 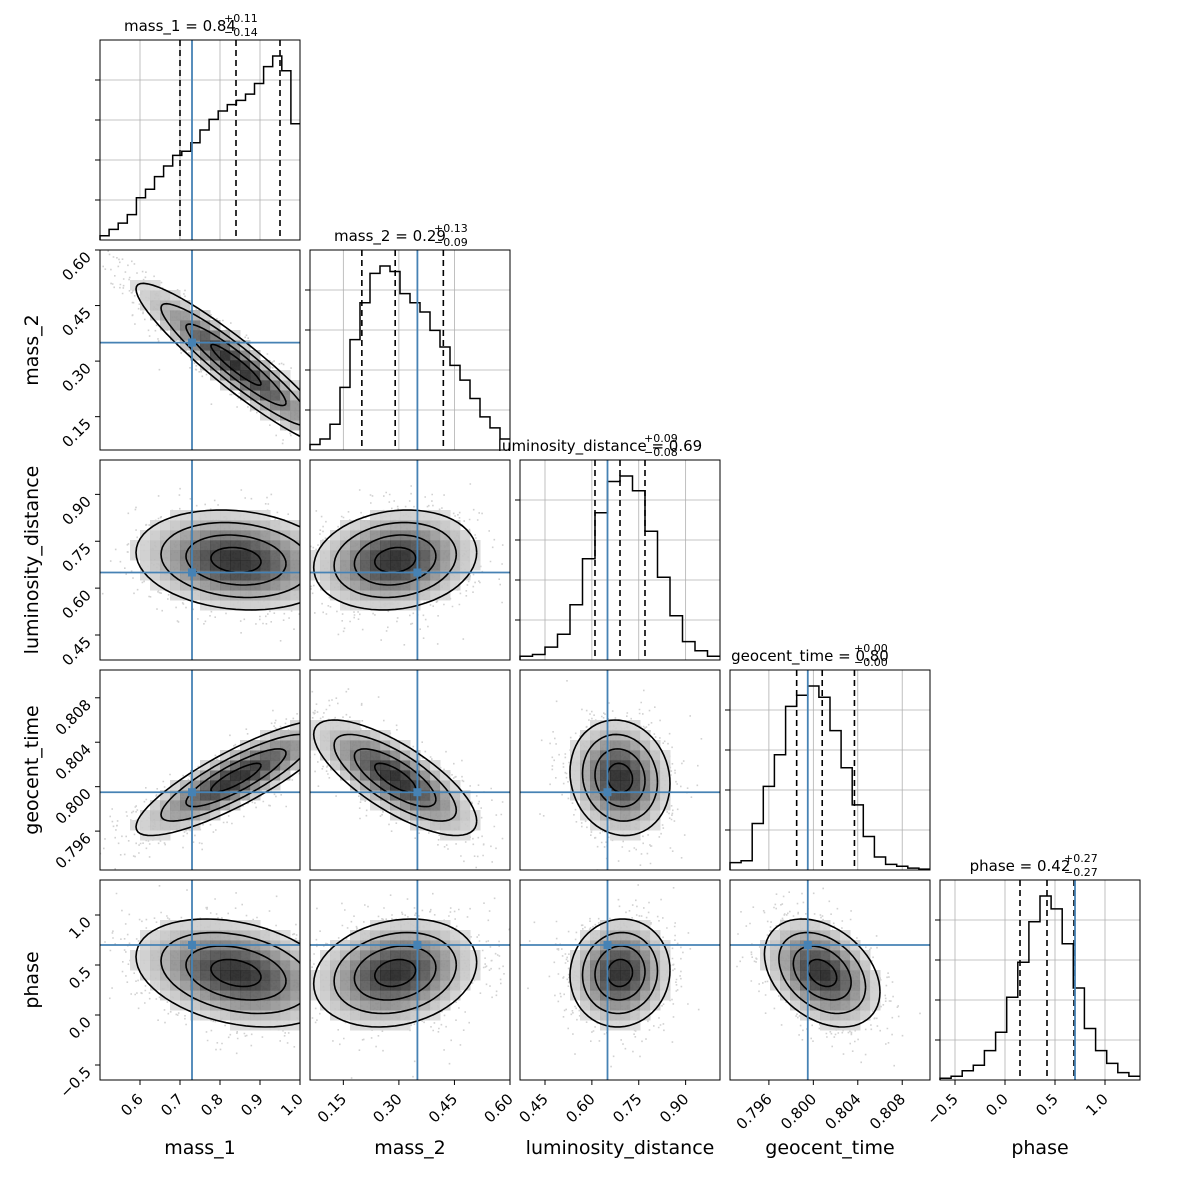 I want to click on x-tick-label: 0.6, so click(x=132, y=1105).